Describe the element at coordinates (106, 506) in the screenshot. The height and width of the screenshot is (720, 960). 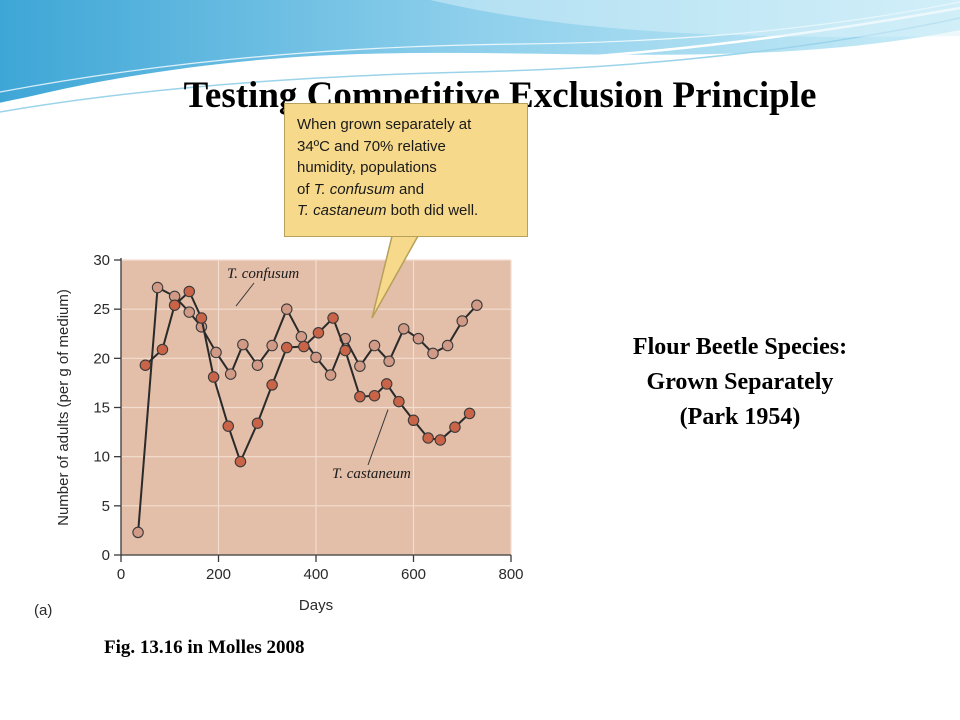
I see `y-tick-label: 5` at that location.